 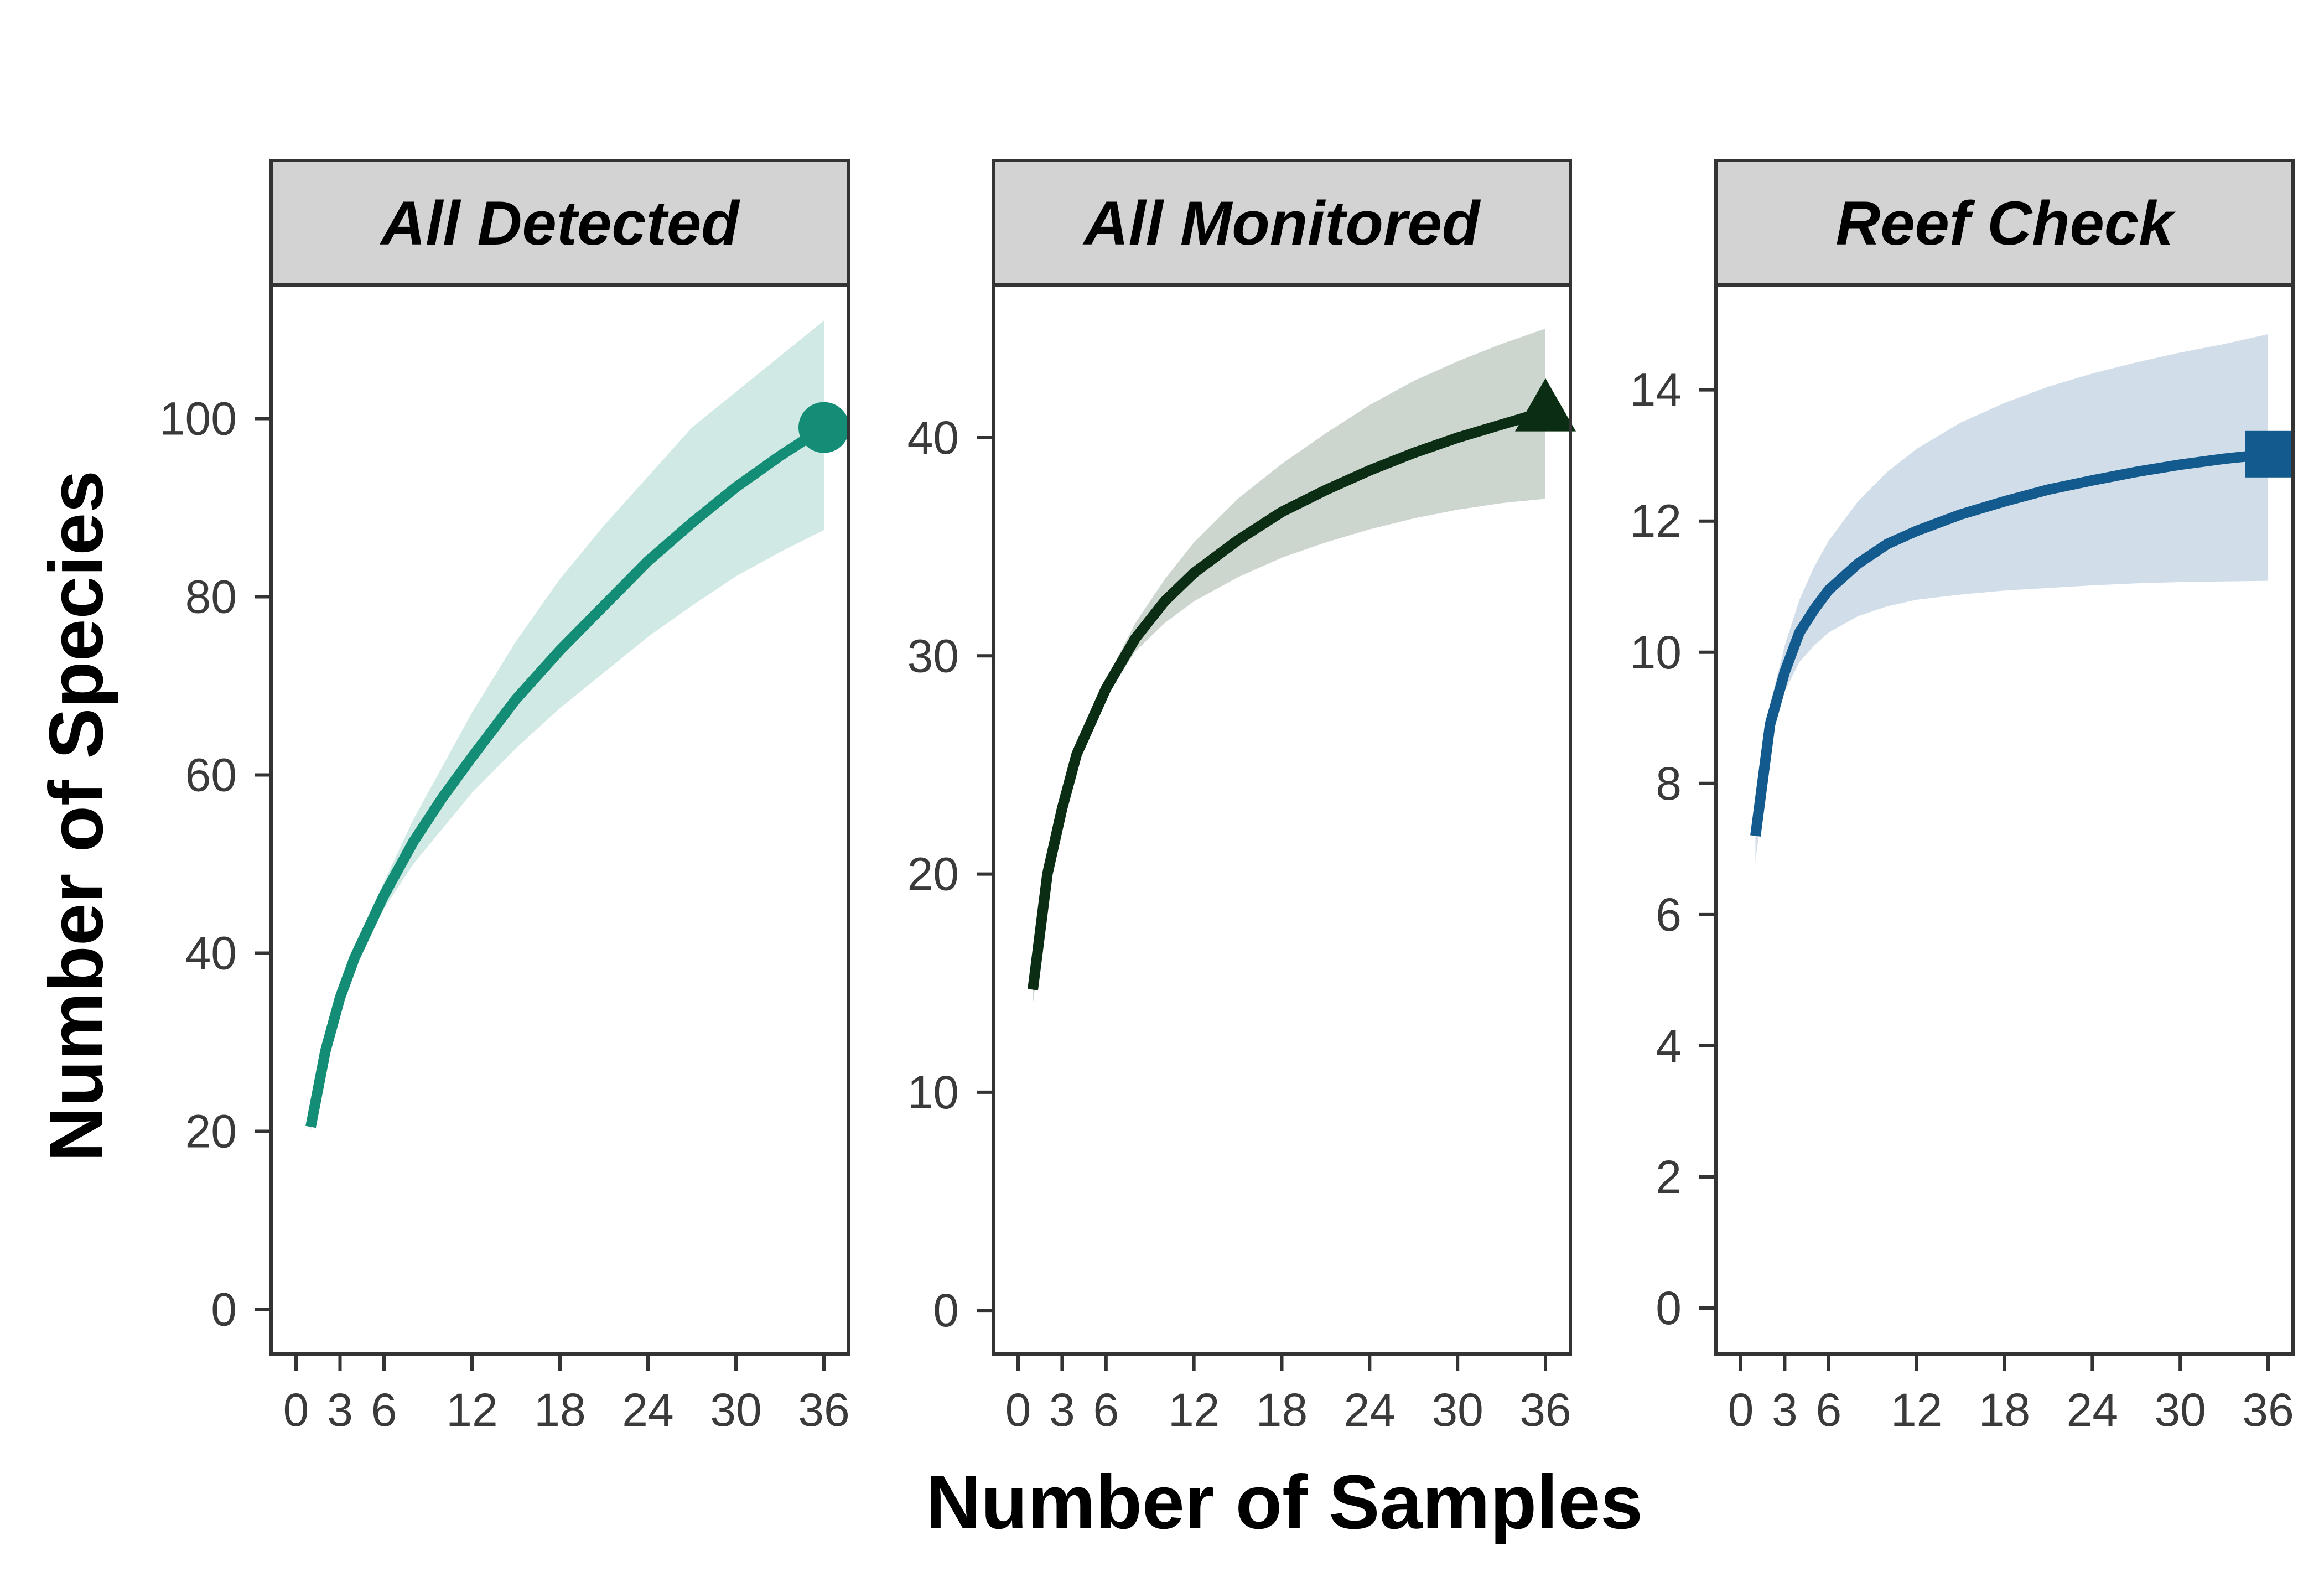 What do you see at coordinates (198, 419) in the screenshot?
I see `y-tick-label: 100` at bounding box center [198, 419].